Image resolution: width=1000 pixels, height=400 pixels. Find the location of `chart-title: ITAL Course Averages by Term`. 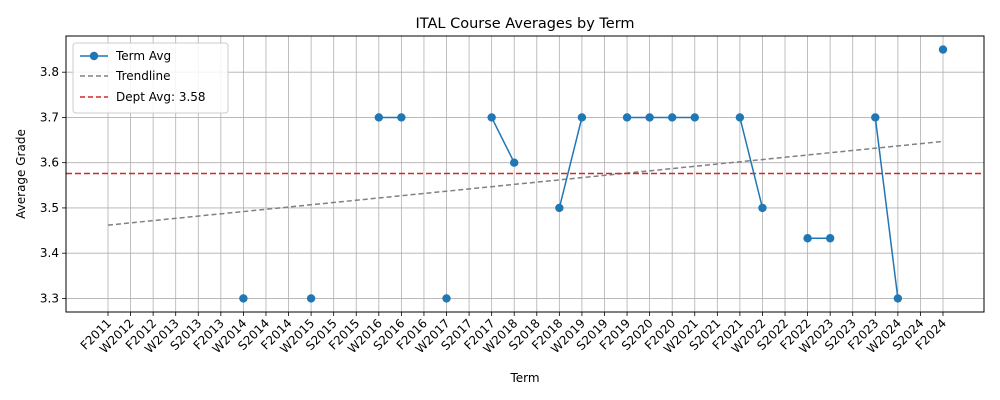

chart-title: ITAL Course Averages by Term is located at coordinates (524, 24).